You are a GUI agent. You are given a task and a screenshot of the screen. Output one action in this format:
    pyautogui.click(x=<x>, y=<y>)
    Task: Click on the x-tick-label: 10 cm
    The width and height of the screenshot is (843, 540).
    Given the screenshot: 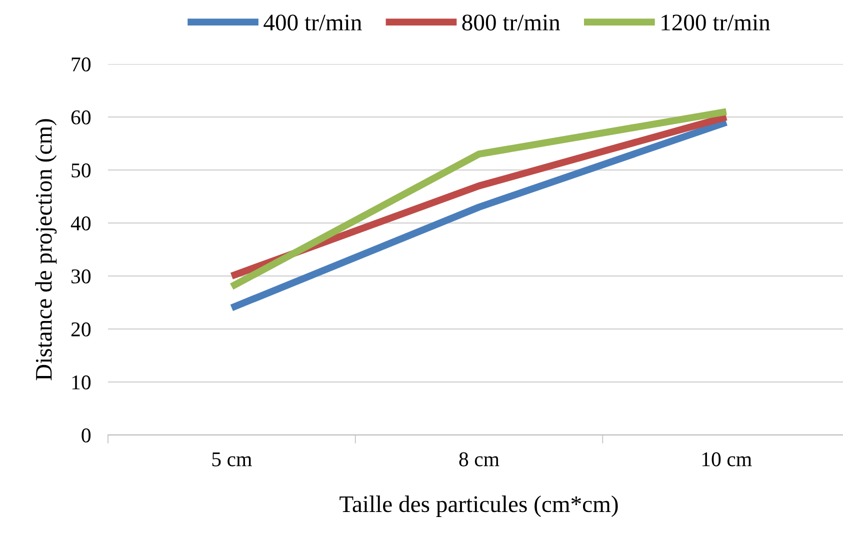 What is the action you would take?
    pyautogui.click(x=727, y=459)
    